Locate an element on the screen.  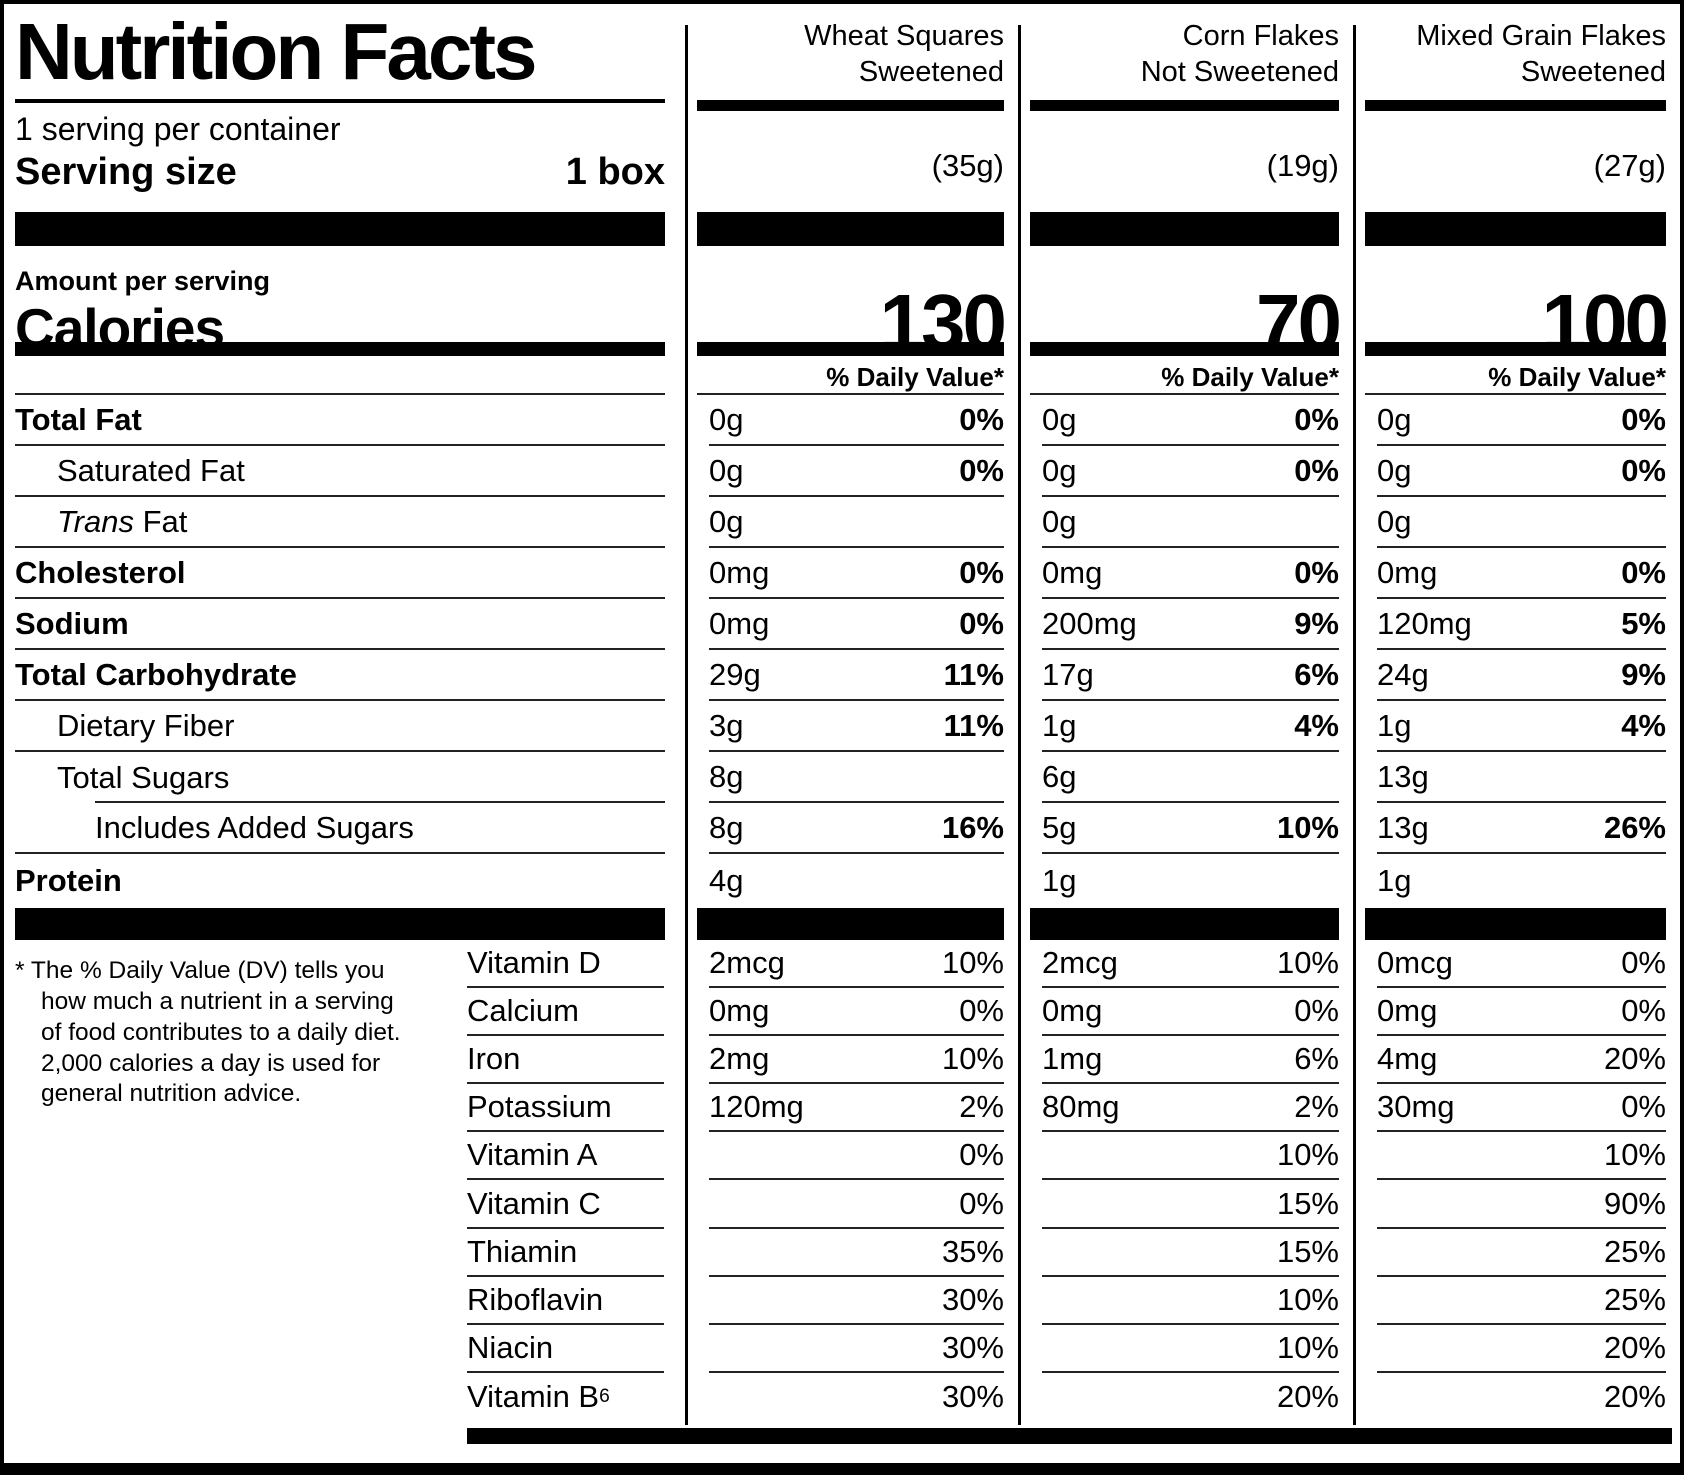
nutrient-value-5-0: 29g 11% is located at coordinates (856, 675).